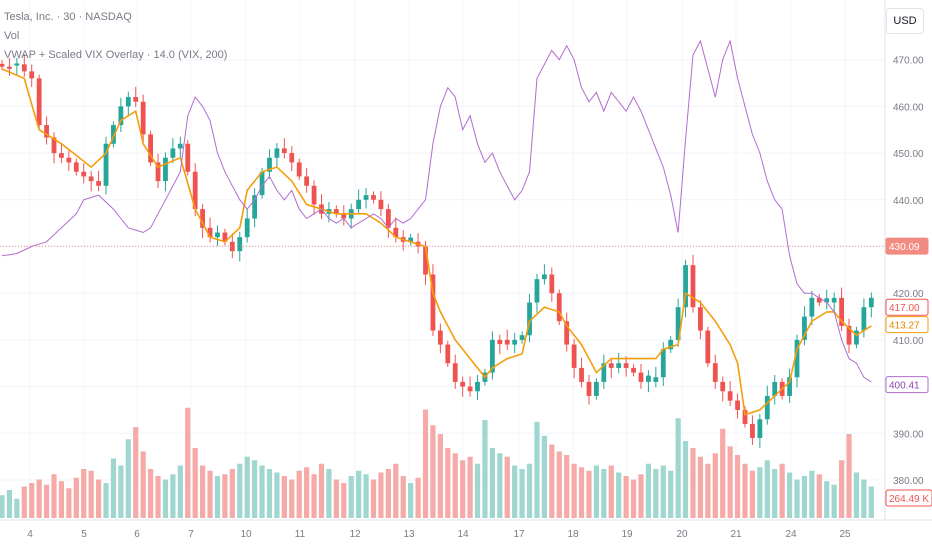  I want to click on price-axis-tags: 430.09 417.00 413.27 400.41 264.49 K, so click(908, 372).